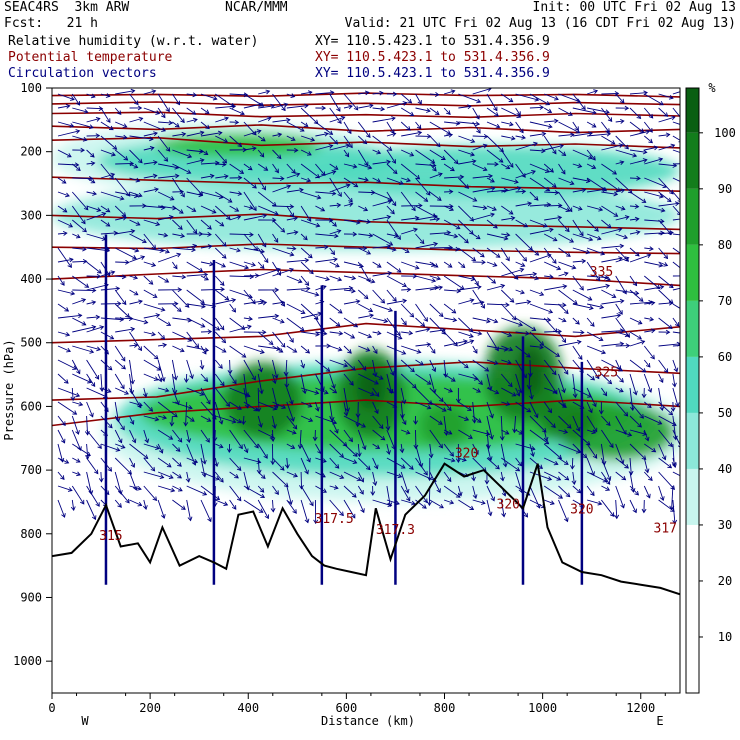  I want to click on x-tick-label: 600, so click(347, 708).